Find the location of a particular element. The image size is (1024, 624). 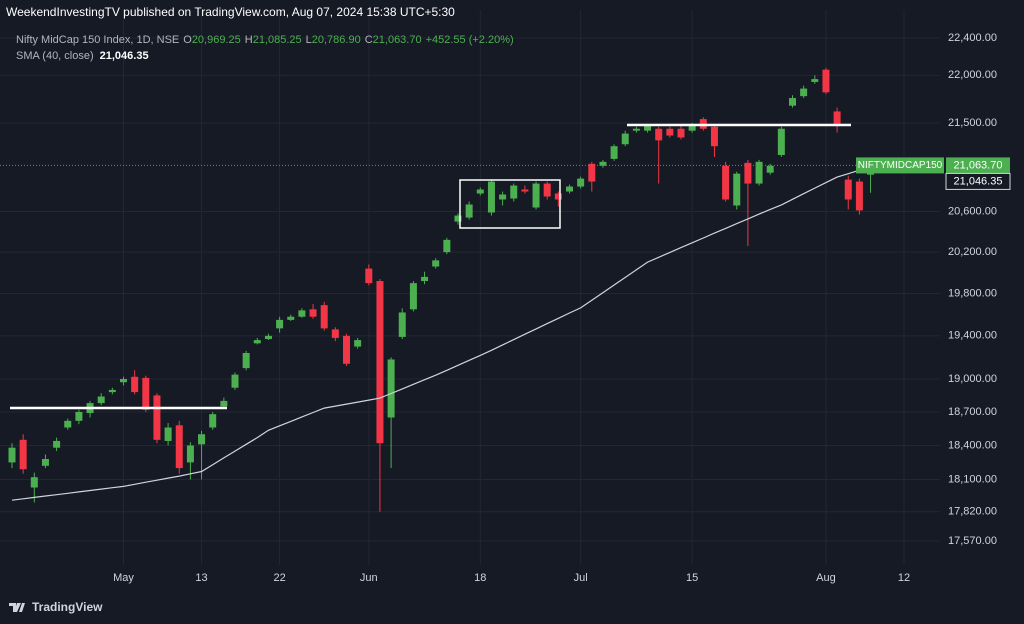

y-tick-label: 18,700.00 is located at coordinates (972, 412).